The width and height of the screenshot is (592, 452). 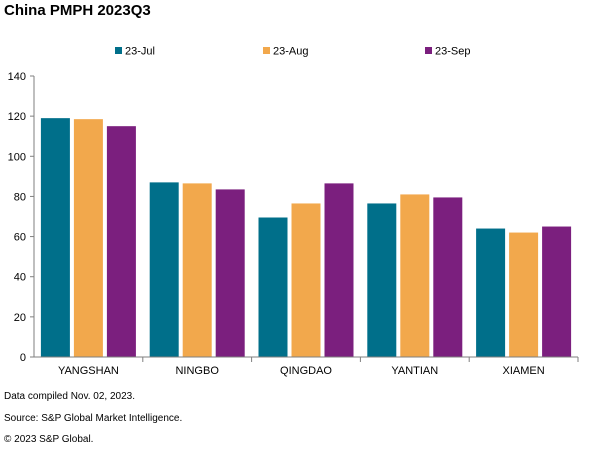 What do you see at coordinates (428, 50) in the screenshot?
I see `legend-swatch-23-sep` at bounding box center [428, 50].